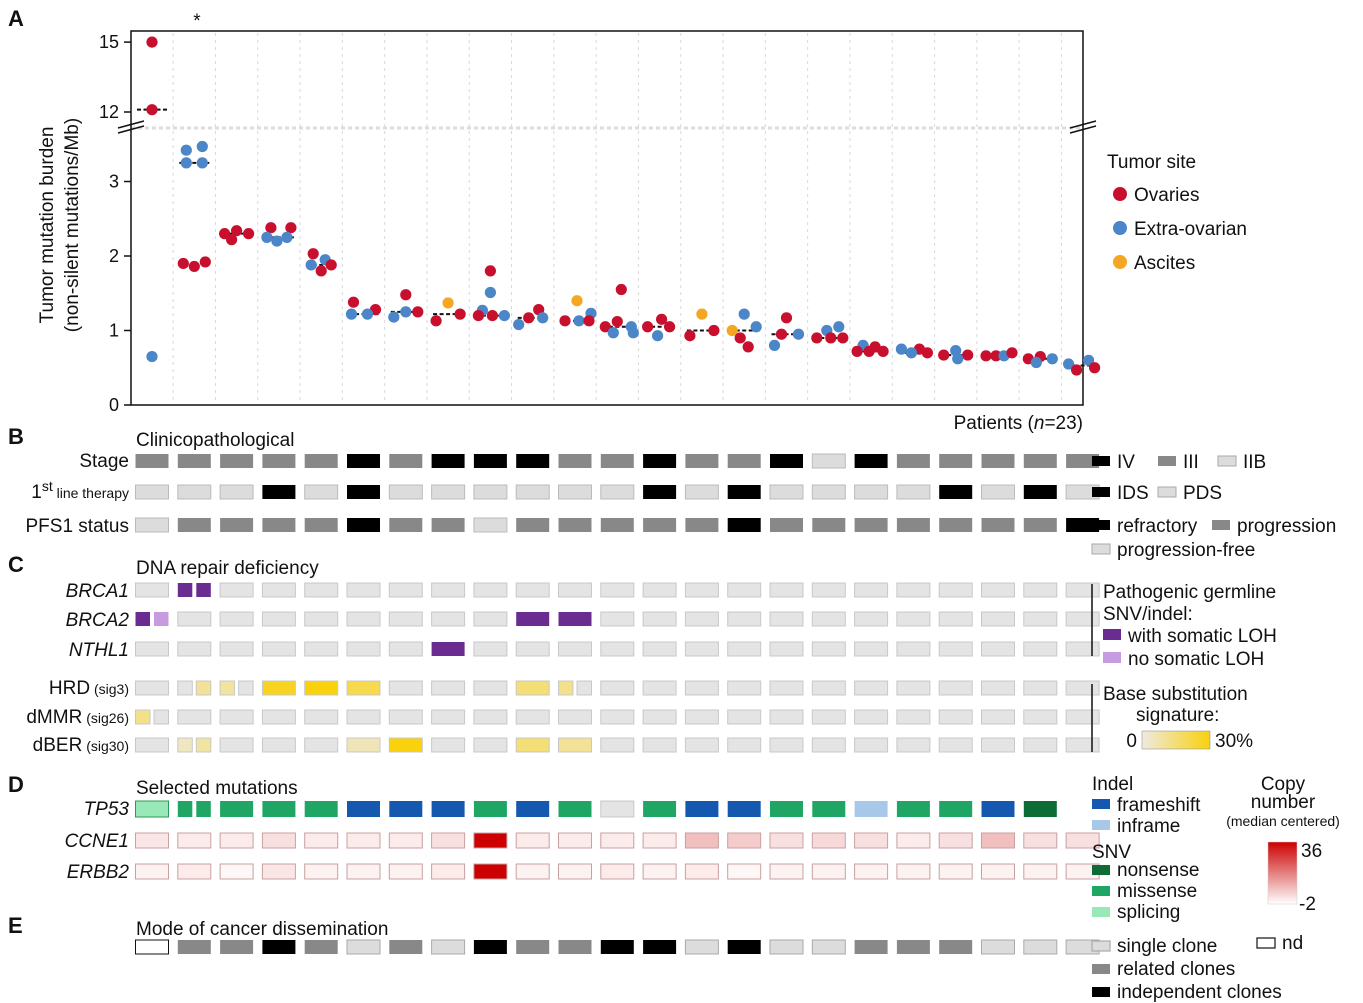  I want to click on copy-number-min: -2, so click(1307, 904).